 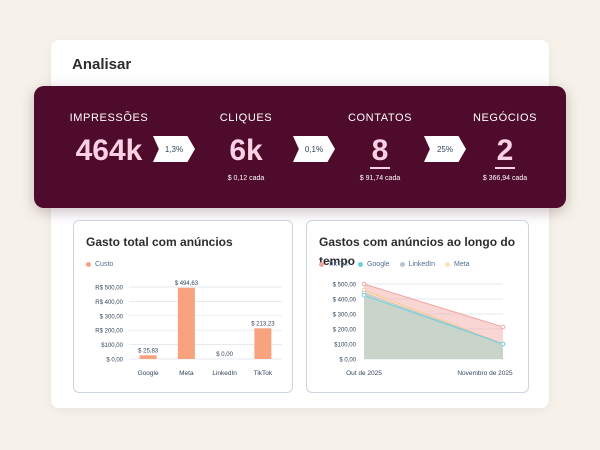 I want to click on x-tick-label: Google, so click(x=148, y=373).